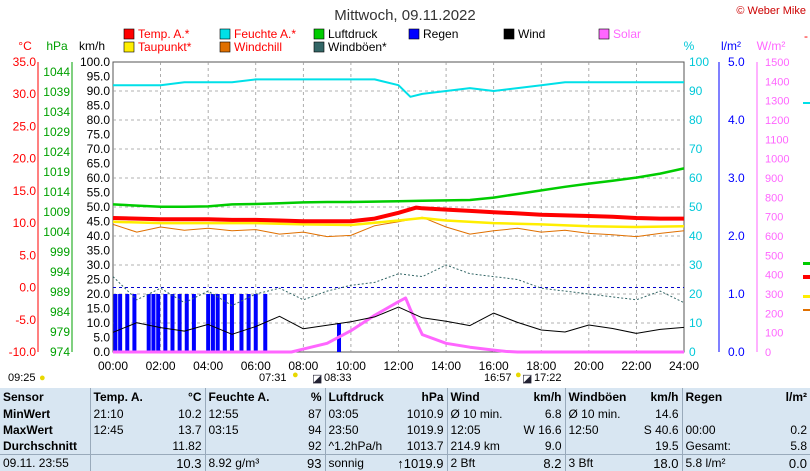  Describe the element at coordinates (798, 446) in the screenshot. I see `rain-value: 5.8` at that location.